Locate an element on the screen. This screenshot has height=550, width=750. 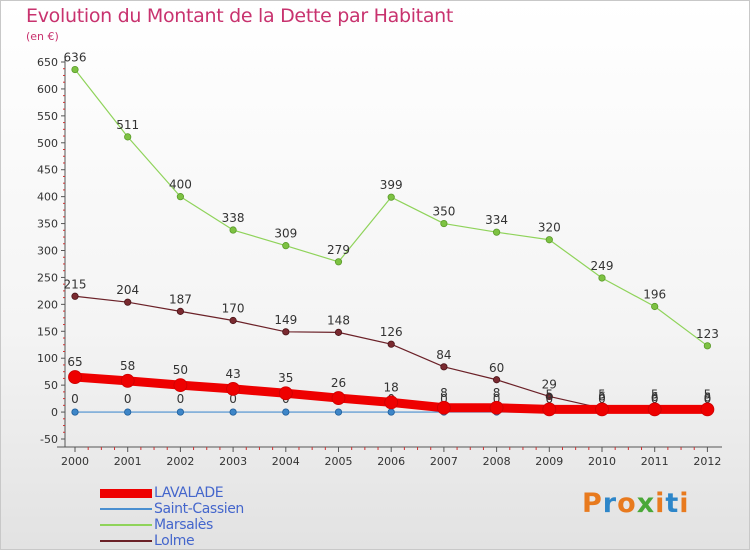
data-label-lolme: 149 is located at coordinates (285, 320).